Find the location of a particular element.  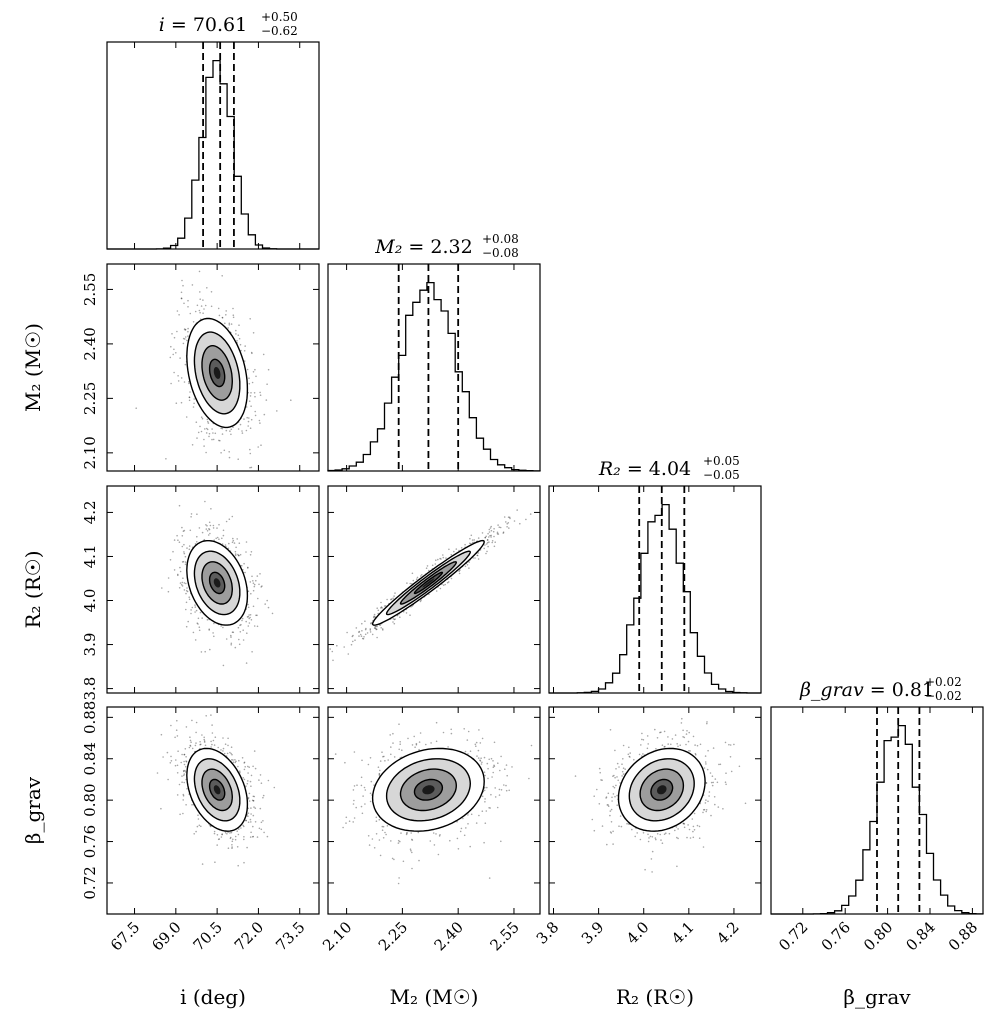

y-tick-label-beta_grav-1: 0.76 is located at coordinates (90, 841).